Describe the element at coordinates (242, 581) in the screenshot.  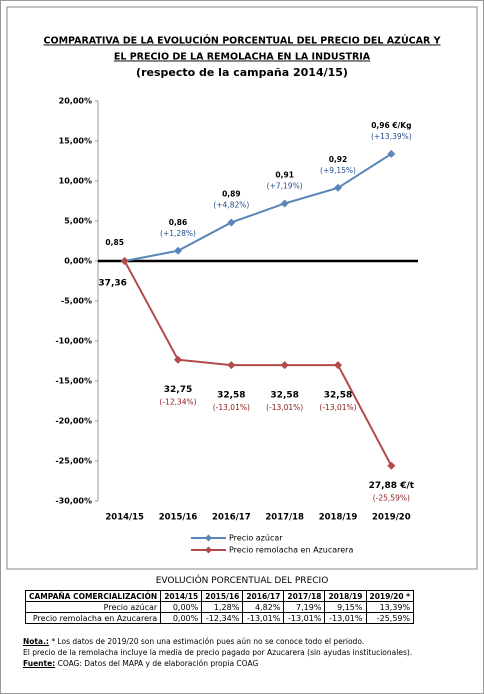
I see `table-title: EVOLUCIÓN PORCENTUAL DEL PRECIO` at that location.